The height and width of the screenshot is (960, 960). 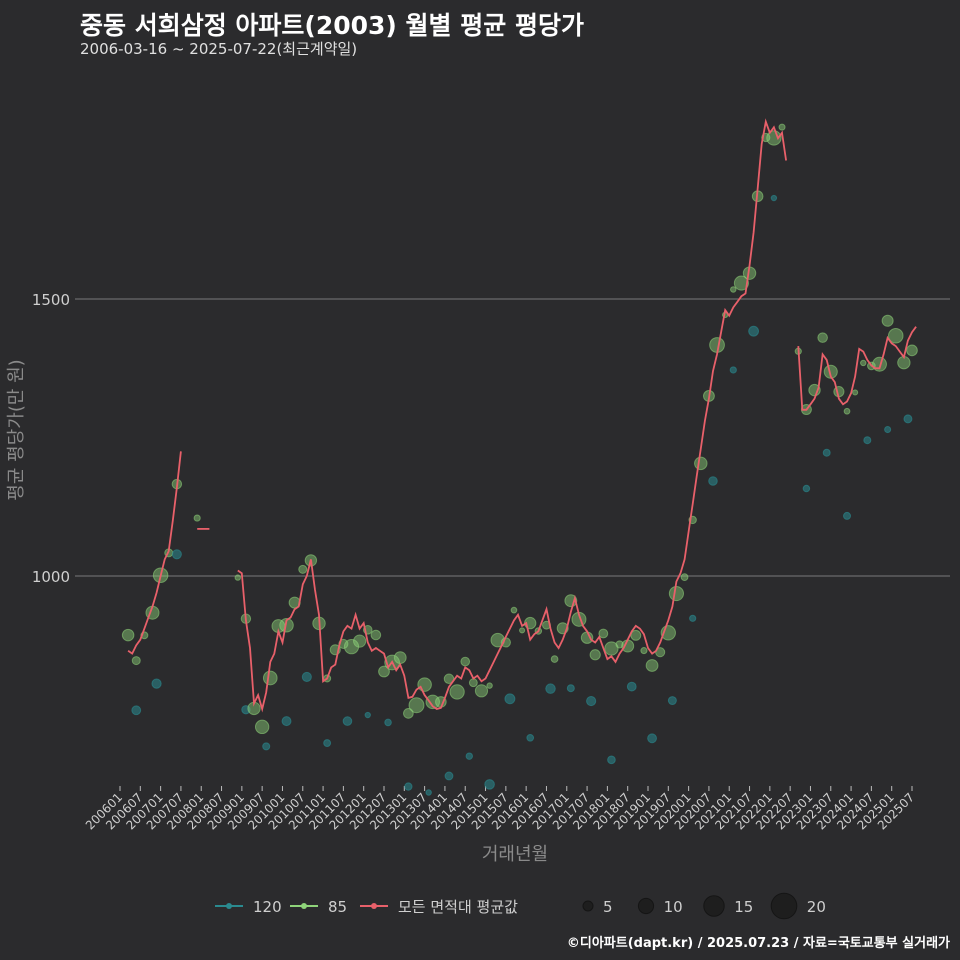 What do you see at coordinates (743, 907) in the screenshot?
I see `legend-size-label: 15` at bounding box center [743, 907].